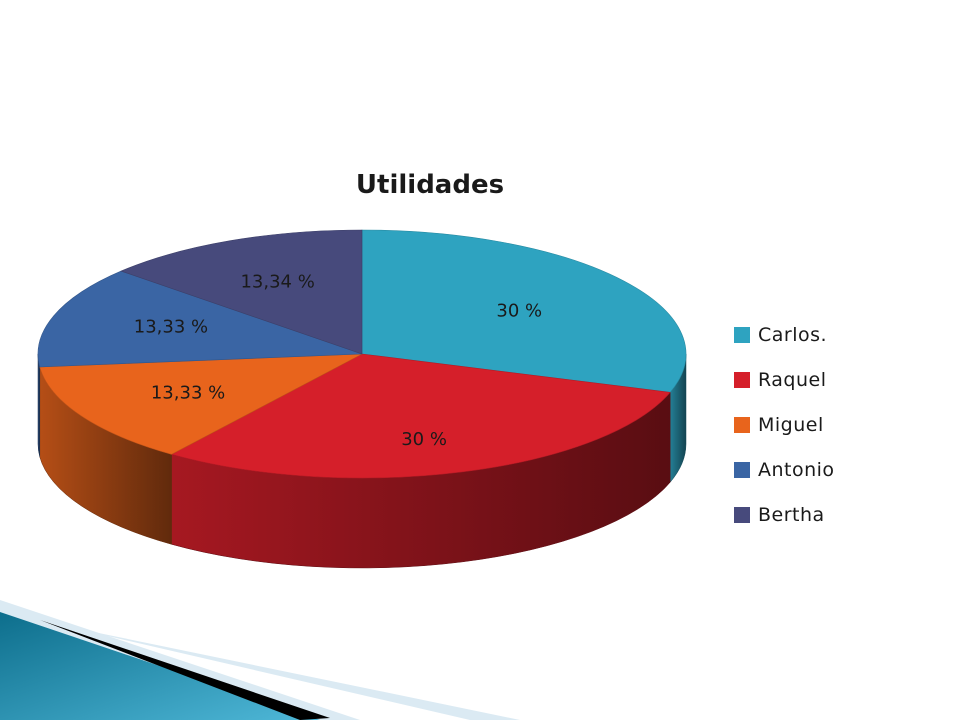  What do you see at coordinates (171, 326) in the screenshot?
I see `data-label-antonio: 13,33 %` at bounding box center [171, 326].